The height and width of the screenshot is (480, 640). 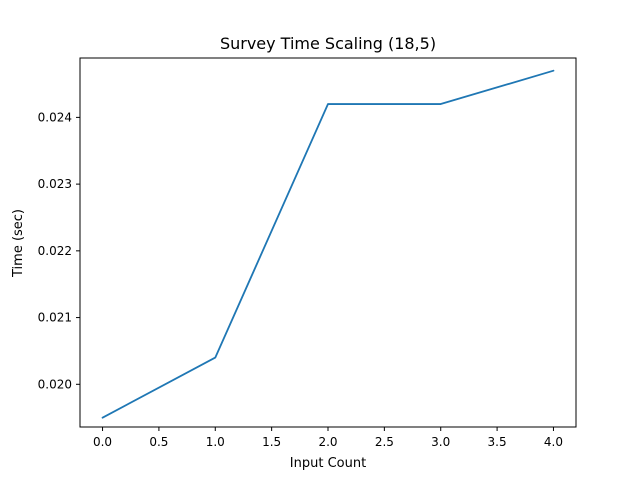 What do you see at coordinates (18, 243) in the screenshot?
I see `y-axis-label: Time (sec)` at bounding box center [18, 243].